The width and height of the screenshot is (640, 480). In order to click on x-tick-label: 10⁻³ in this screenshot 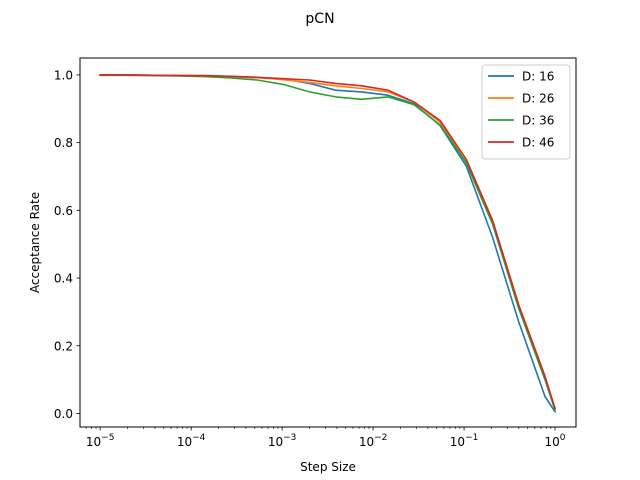, I will do `click(282, 441)`.